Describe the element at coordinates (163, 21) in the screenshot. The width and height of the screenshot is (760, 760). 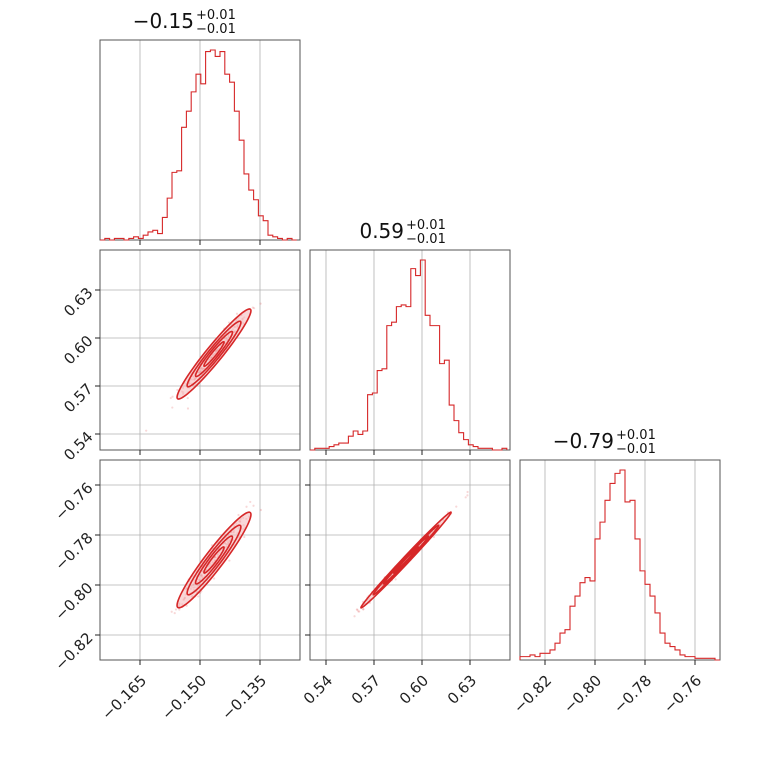
I see `panel-title-value: −0.15` at that location.